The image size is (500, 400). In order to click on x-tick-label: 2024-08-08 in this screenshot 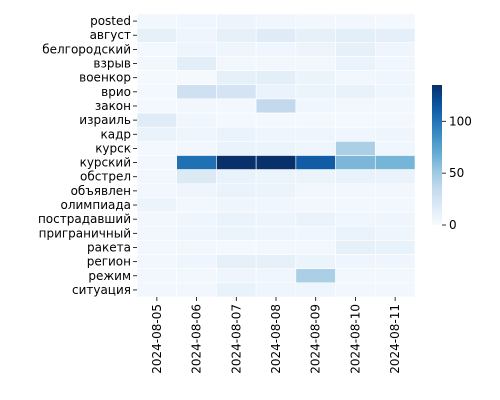, I will do `click(276, 339)`.